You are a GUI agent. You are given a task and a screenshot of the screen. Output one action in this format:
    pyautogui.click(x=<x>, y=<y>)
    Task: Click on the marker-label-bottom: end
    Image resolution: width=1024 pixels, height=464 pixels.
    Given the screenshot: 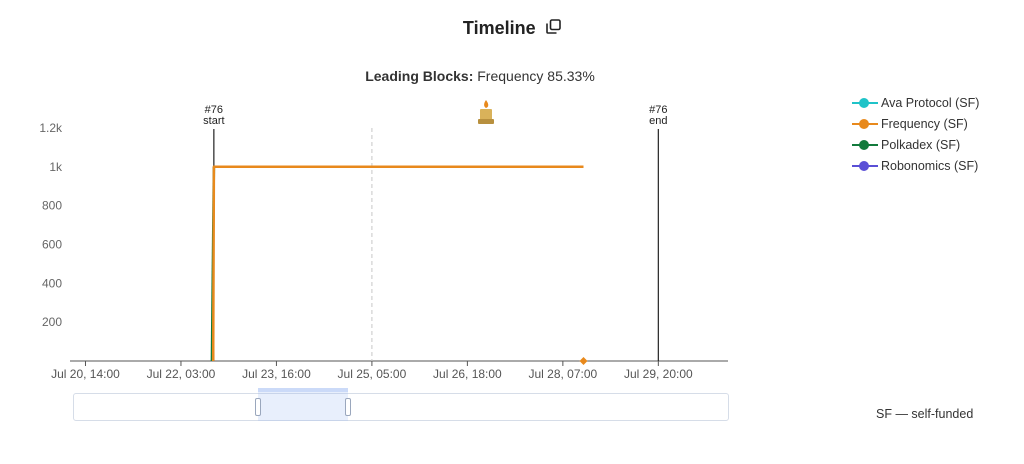 What is the action you would take?
    pyautogui.click(x=658, y=121)
    